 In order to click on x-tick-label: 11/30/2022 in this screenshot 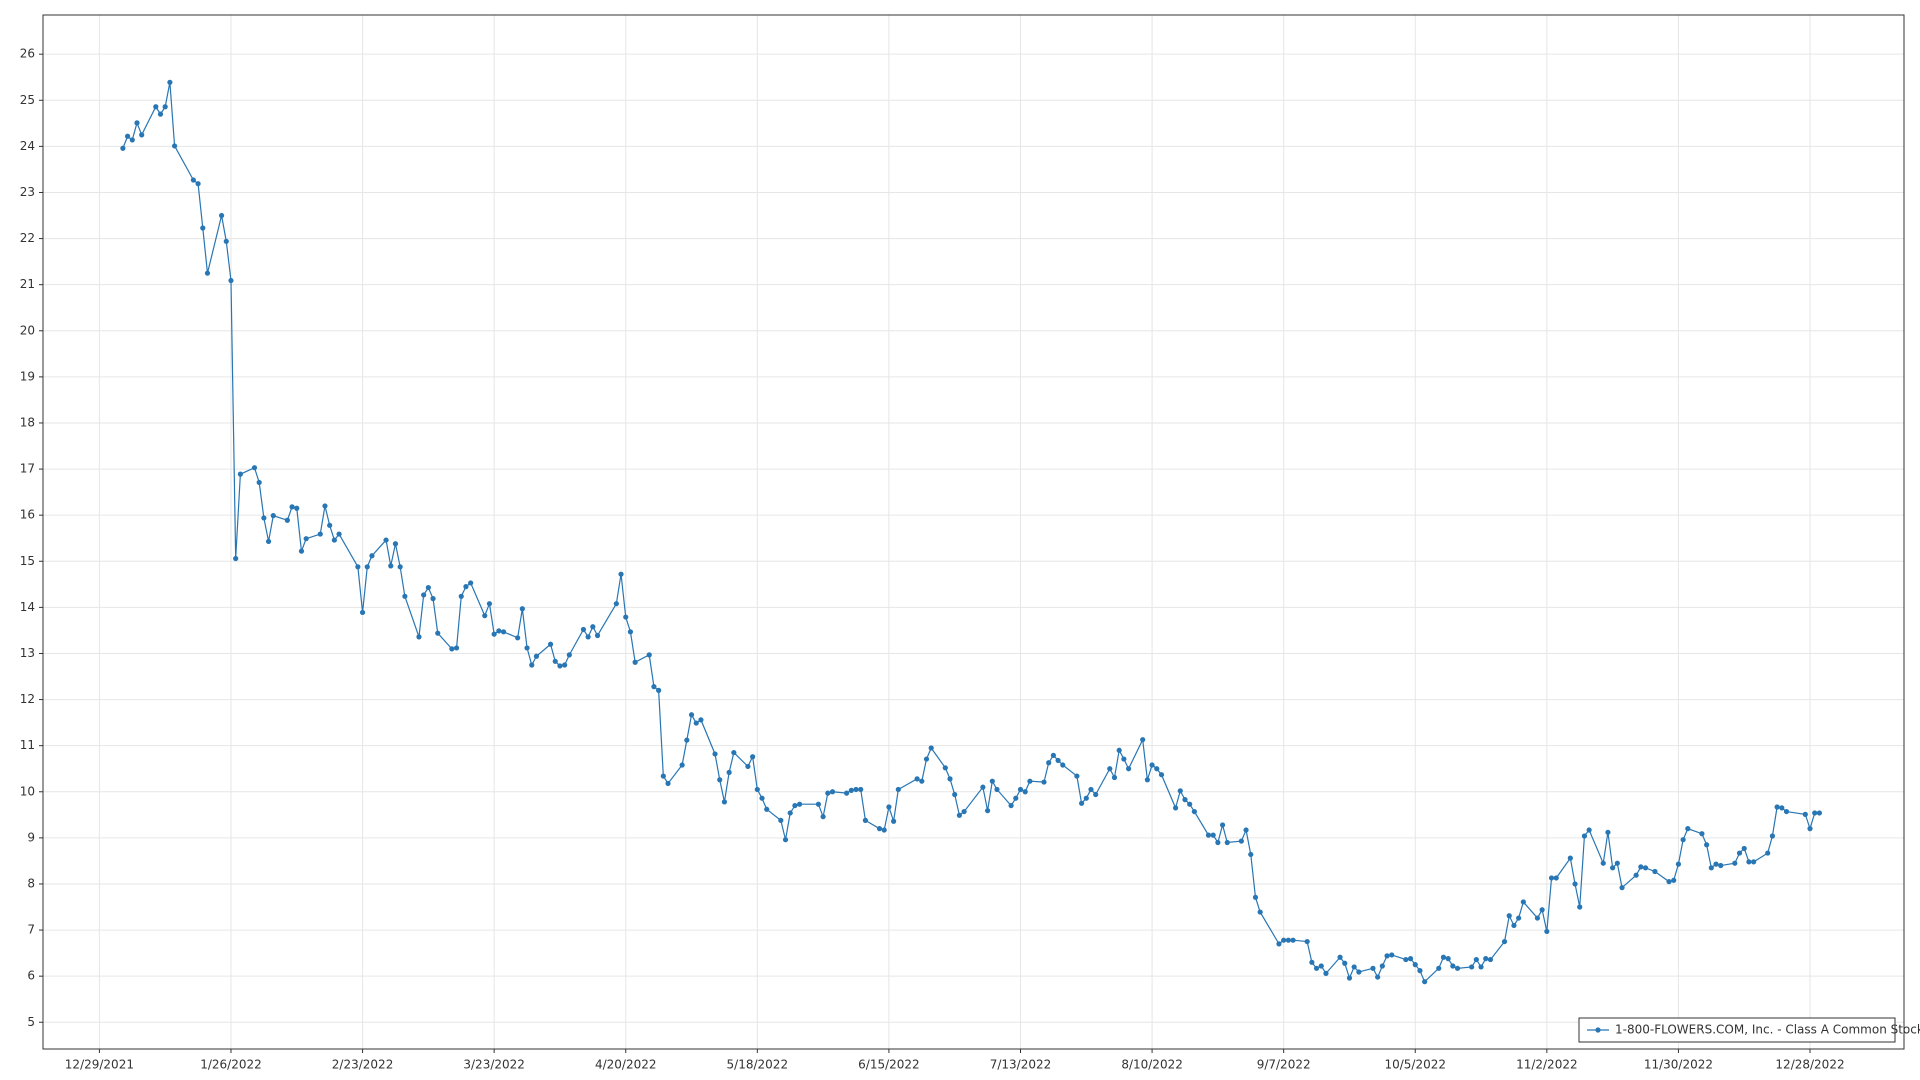, I will do `click(1678, 1065)`.